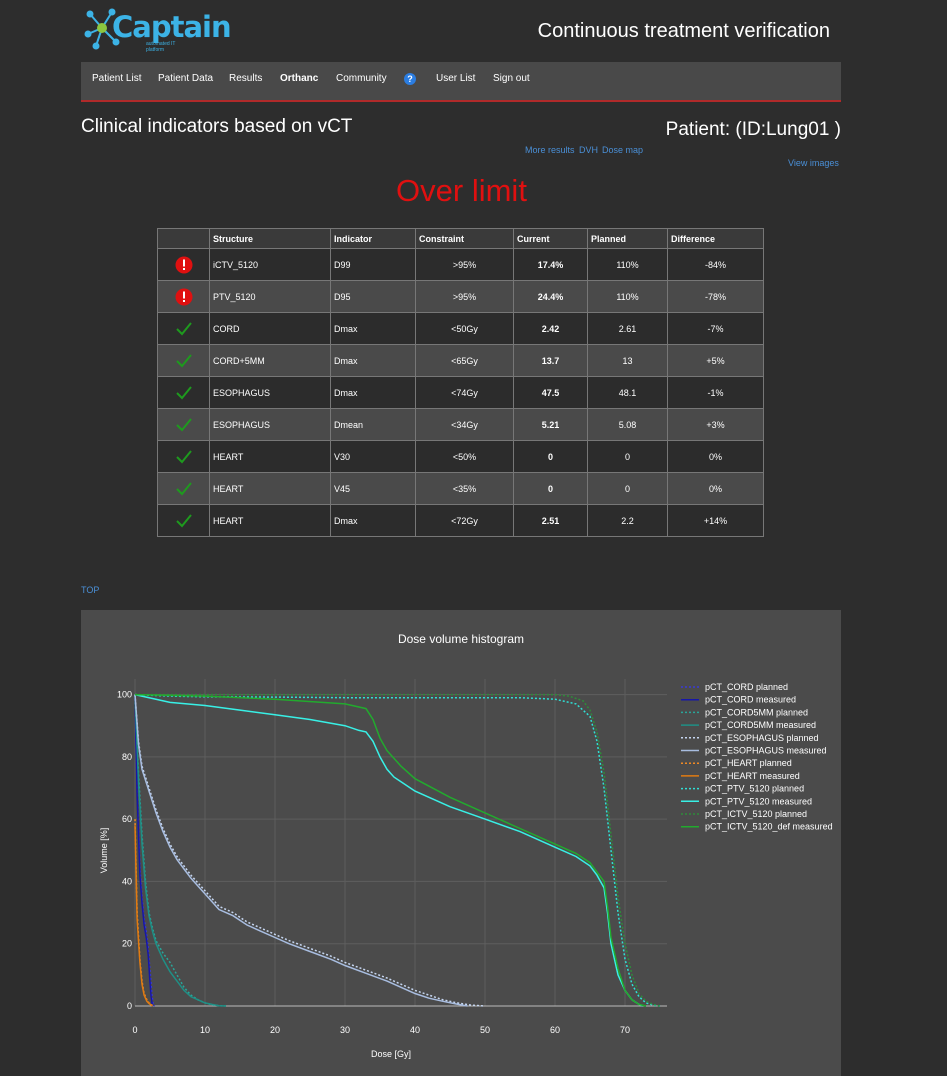 The height and width of the screenshot is (1076, 947). I want to click on legend-entry: pCT_CORD measured, so click(750, 700).